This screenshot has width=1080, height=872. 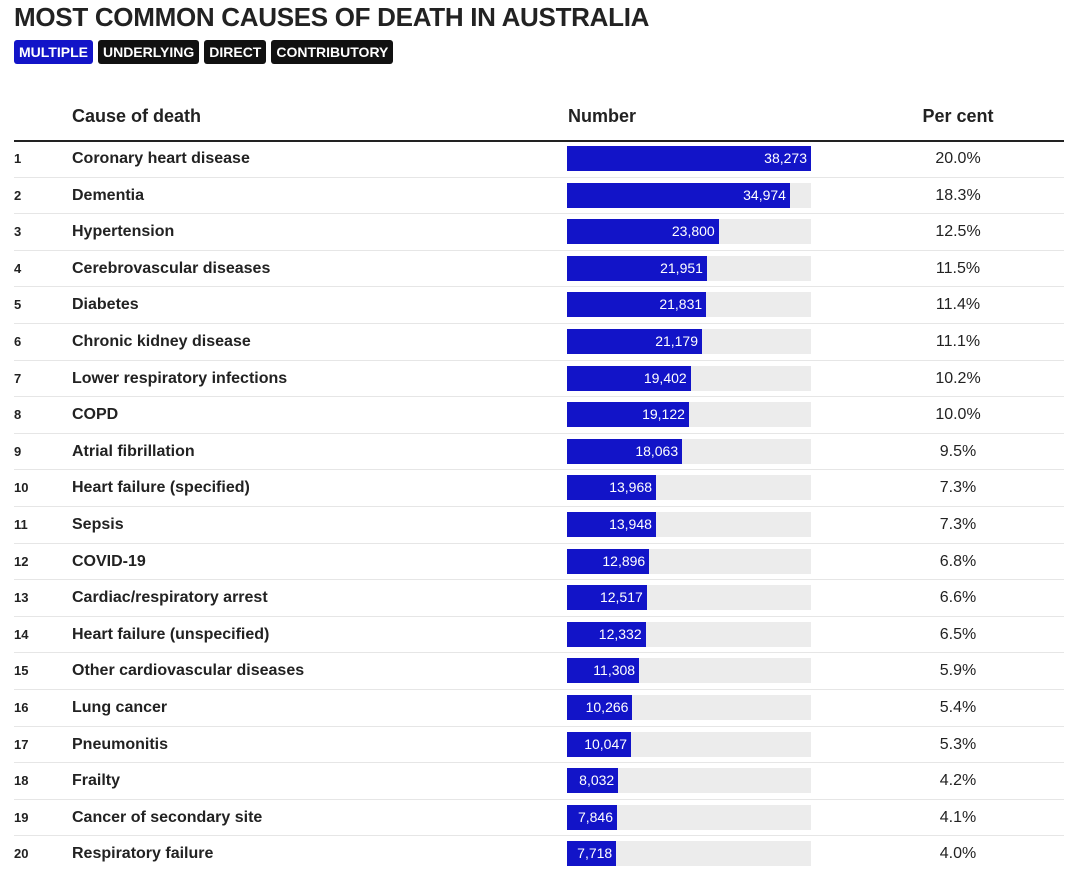 What do you see at coordinates (689, 854) in the screenshot?
I see `bar-track: 7,718` at bounding box center [689, 854].